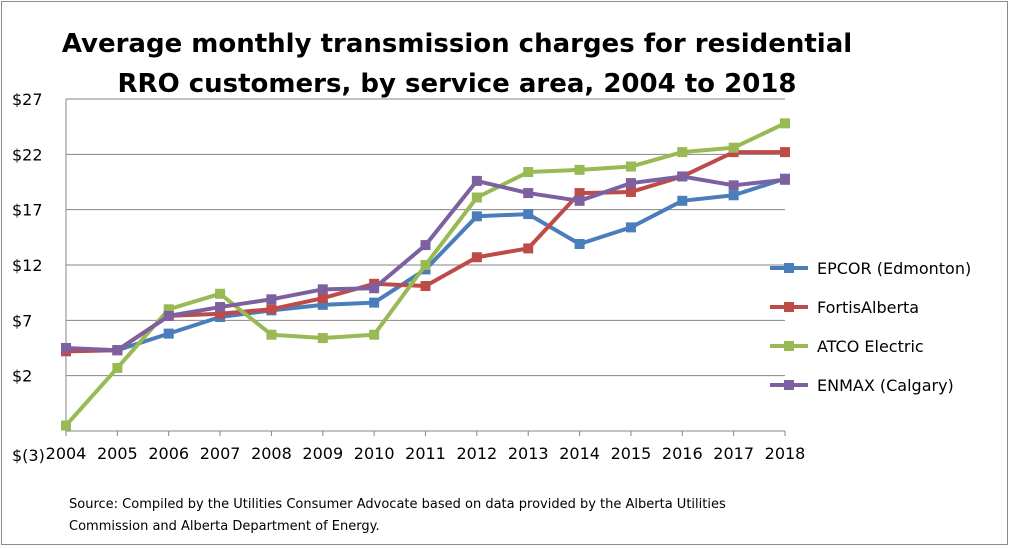 The width and height of the screenshot is (1011, 548). Describe the element at coordinates (27, 210) in the screenshot. I see `y-tick-label: $17` at that location.